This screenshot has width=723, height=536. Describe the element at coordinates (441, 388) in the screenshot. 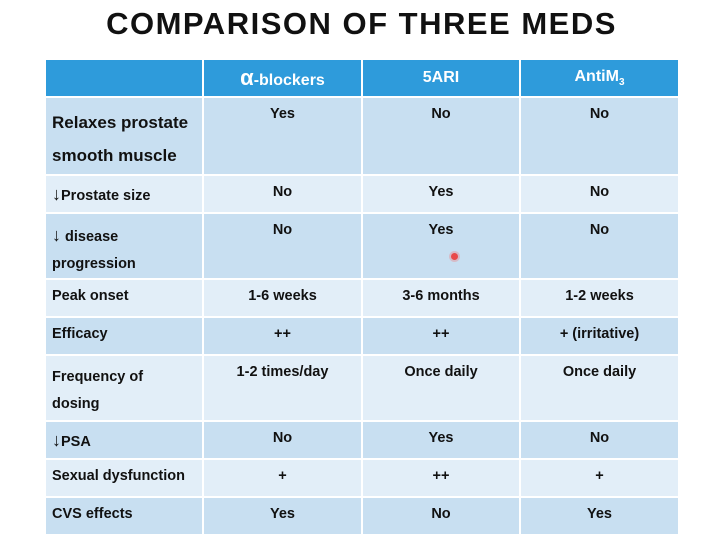

I see `cell-5ari: Once daily` at that location.